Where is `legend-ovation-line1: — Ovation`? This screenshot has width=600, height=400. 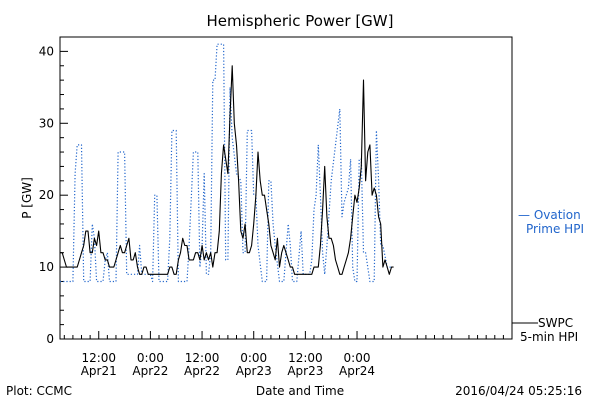 legend-ovation-line1: — Ovation is located at coordinates (549, 215).